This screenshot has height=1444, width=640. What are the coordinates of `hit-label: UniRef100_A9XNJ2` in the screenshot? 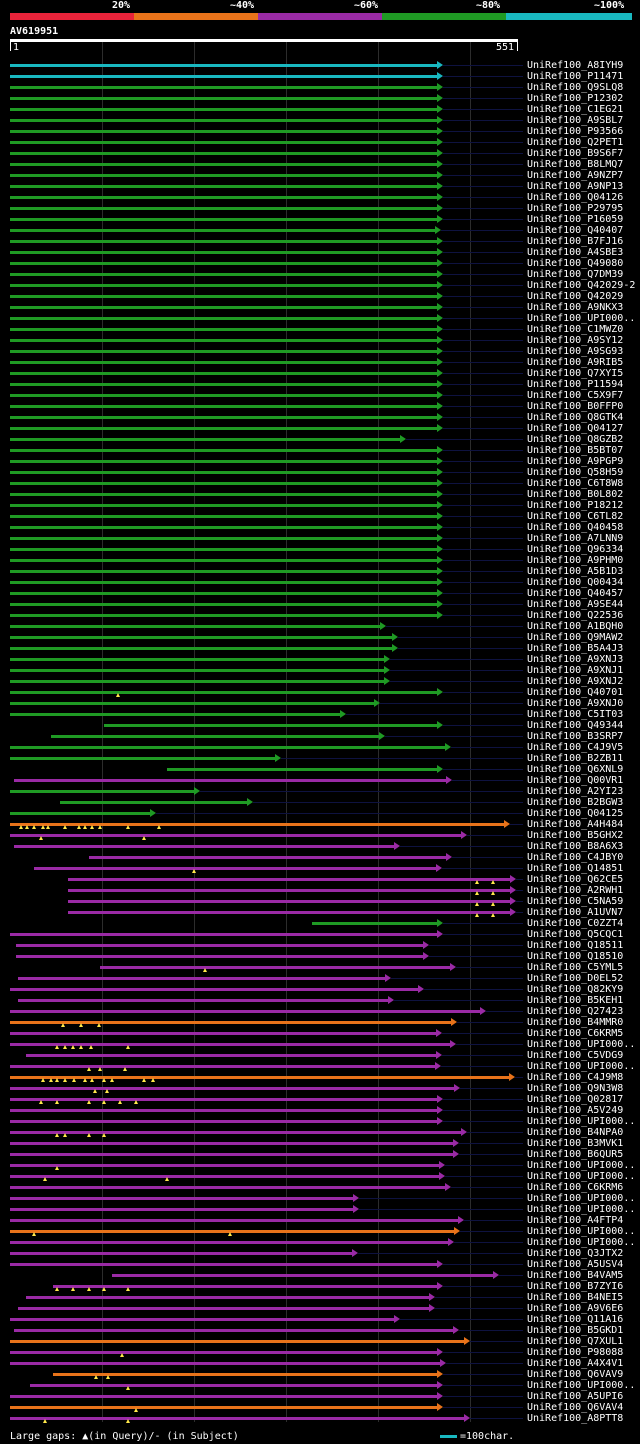 It's located at (575, 681).